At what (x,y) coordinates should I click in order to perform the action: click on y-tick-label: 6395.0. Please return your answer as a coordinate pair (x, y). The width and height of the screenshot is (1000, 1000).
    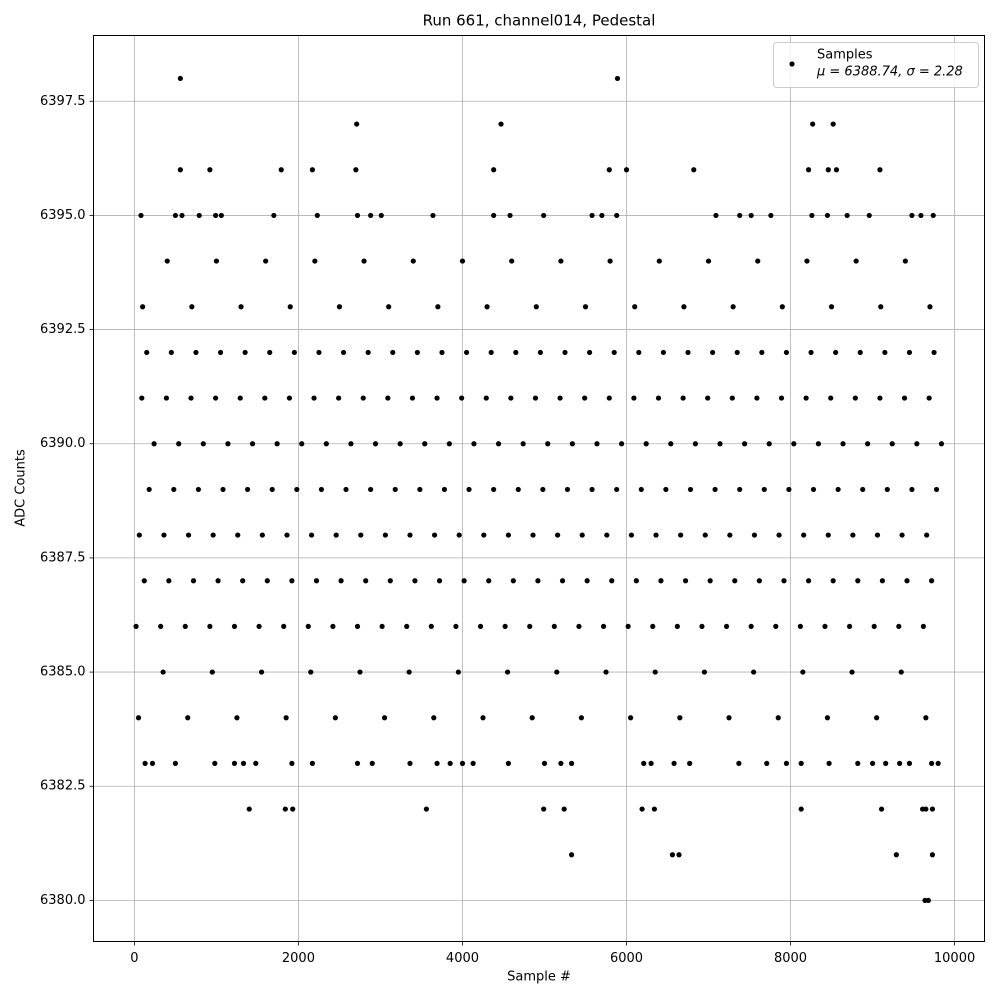
    Looking at the image, I should click on (63, 215).